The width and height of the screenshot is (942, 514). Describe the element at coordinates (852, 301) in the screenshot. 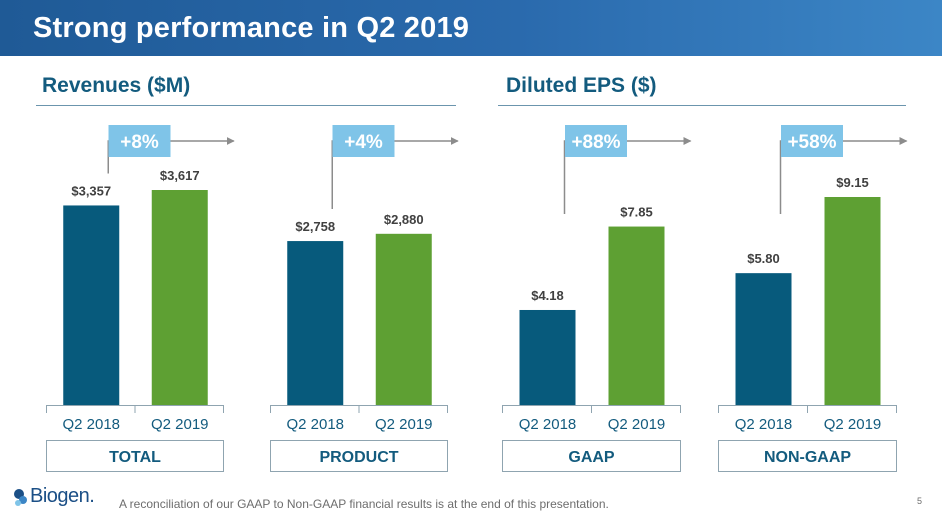

I see `bar-non-gaap-q2-2019` at that location.